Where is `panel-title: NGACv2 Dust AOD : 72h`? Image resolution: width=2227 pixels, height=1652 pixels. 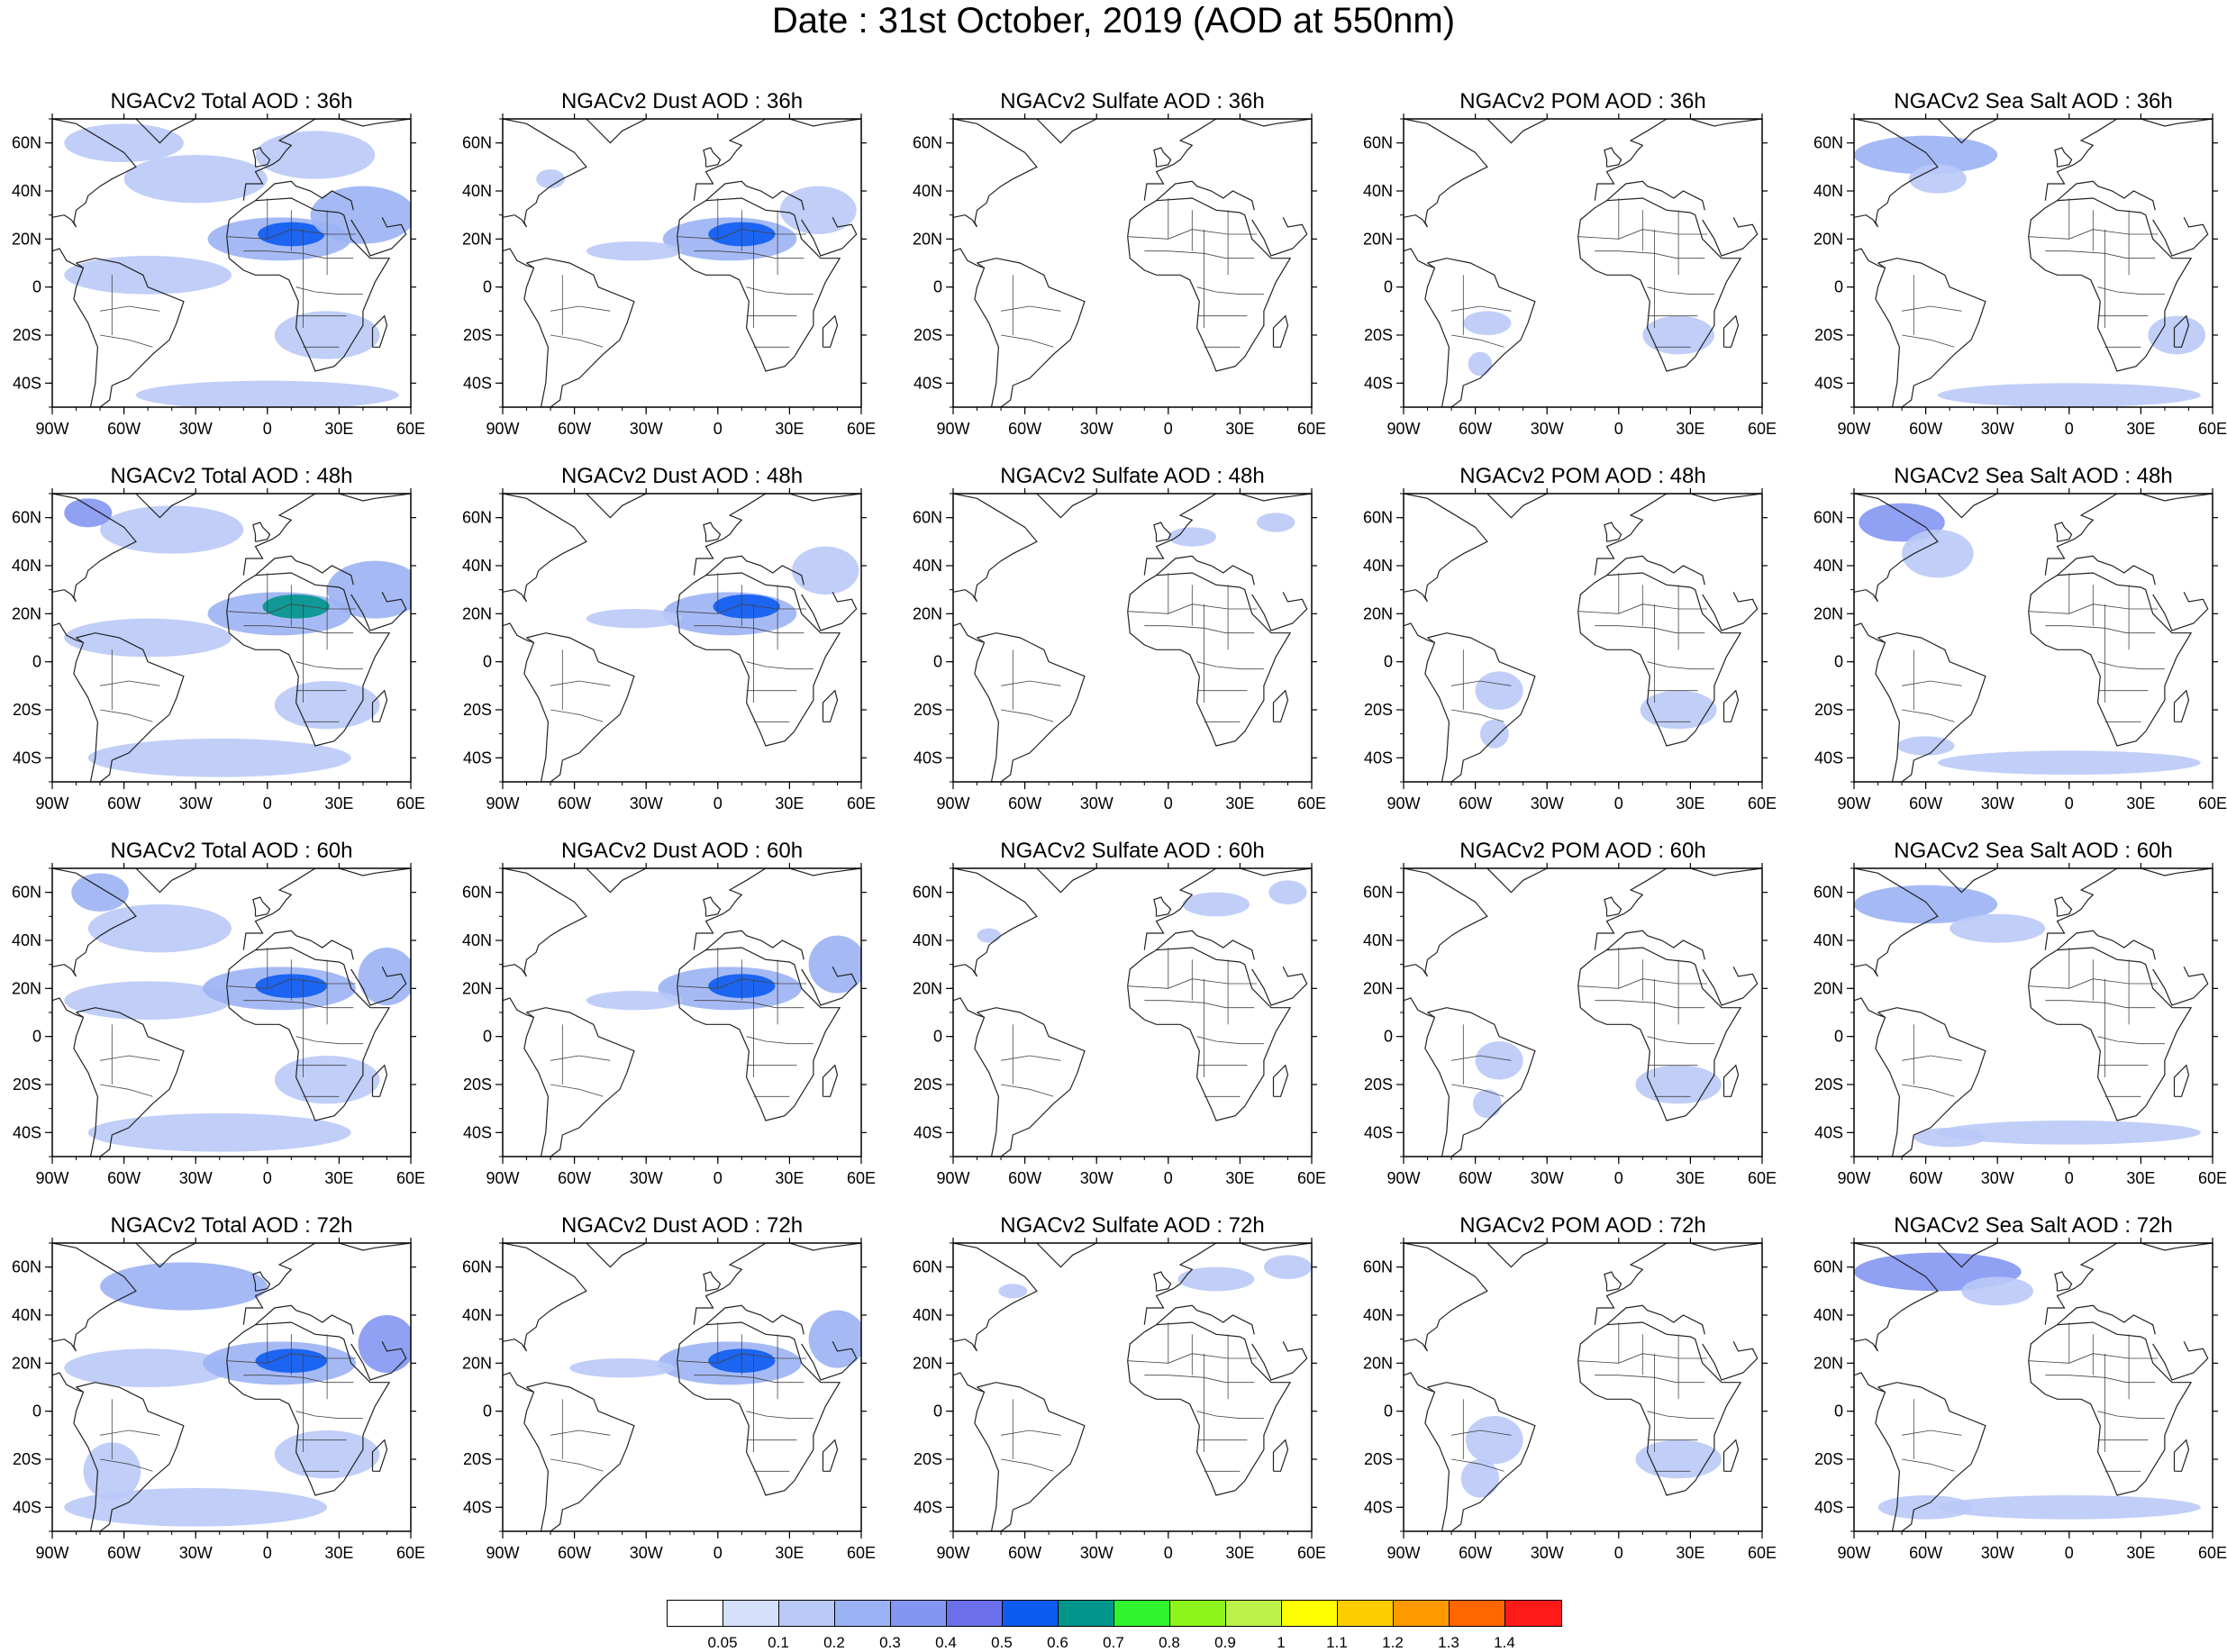
panel-title: NGACv2 Dust AOD : 72h is located at coordinates (682, 1225).